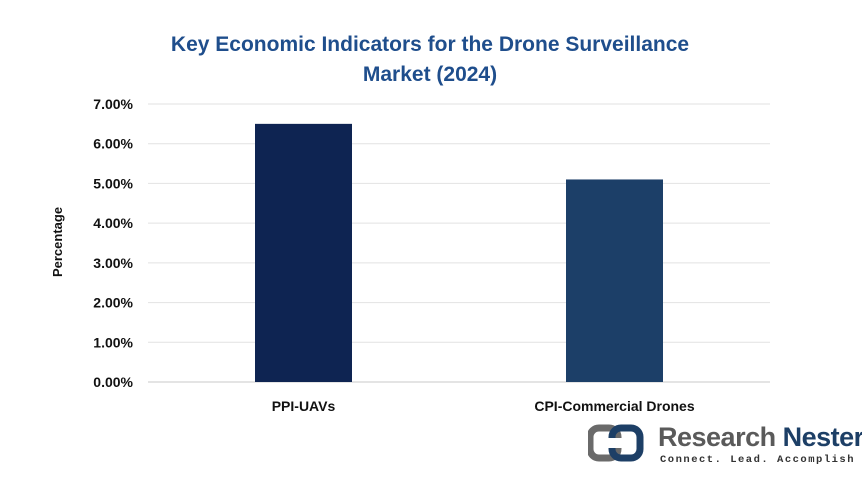 The image size is (862, 485). What do you see at coordinates (113, 342) in the screenshot?
I see `y-tick-label: 1.00%` at bounding box center [113, 342].